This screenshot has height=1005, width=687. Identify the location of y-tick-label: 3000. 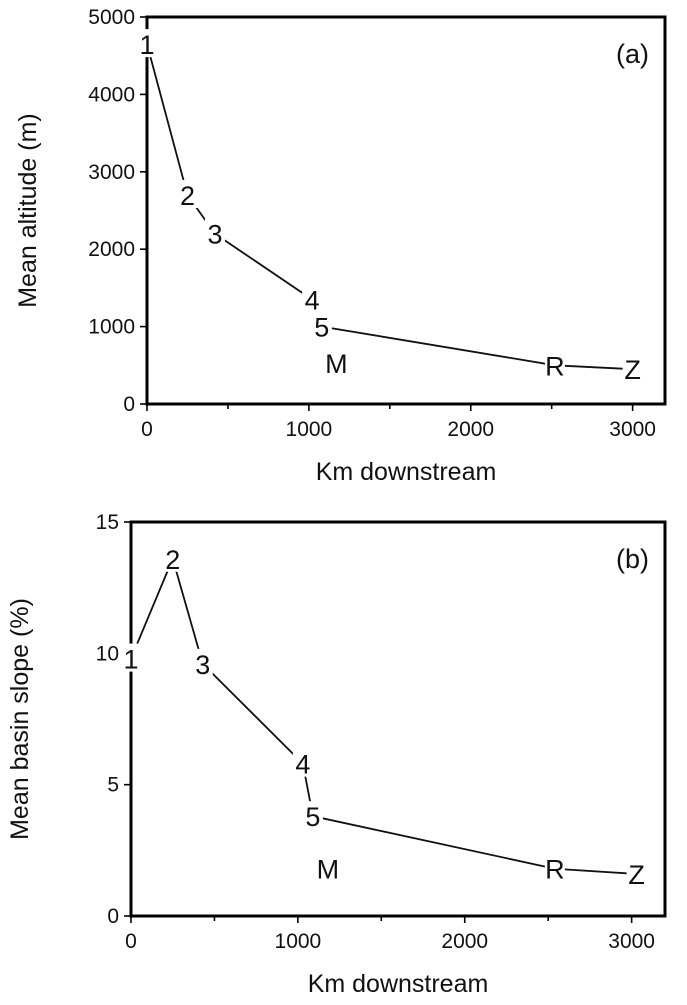
(111, 172).